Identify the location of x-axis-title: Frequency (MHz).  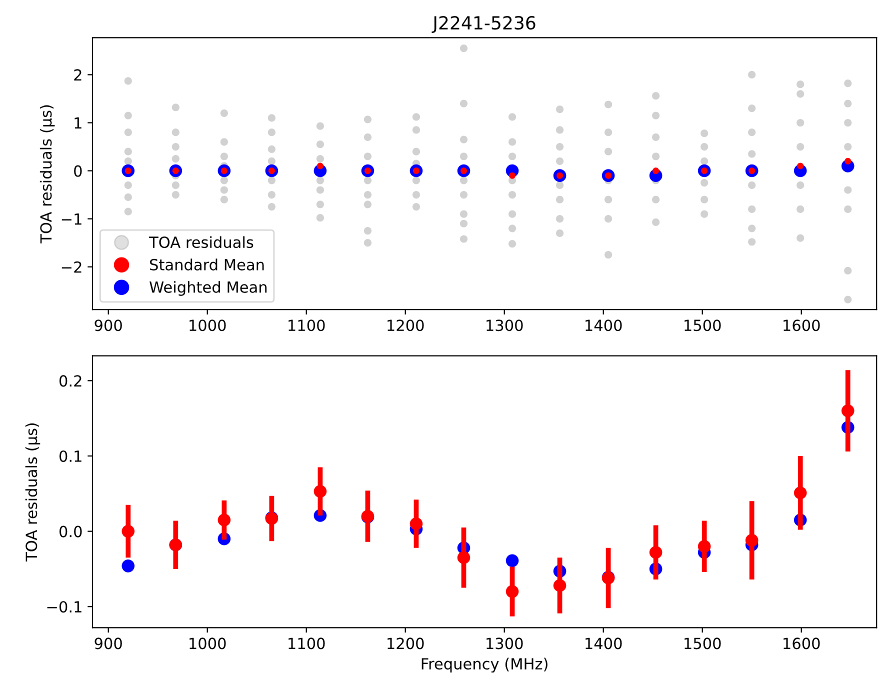
(485, 665).